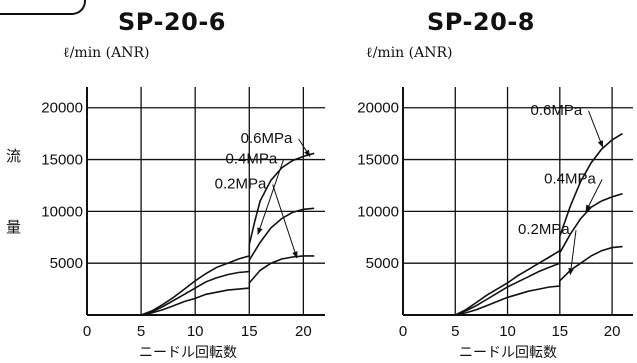  What do you see at coordinates (481, 22) in the screenshot?
I see `chart-title-right: SP-20-8` at bounding box center [481, 22].